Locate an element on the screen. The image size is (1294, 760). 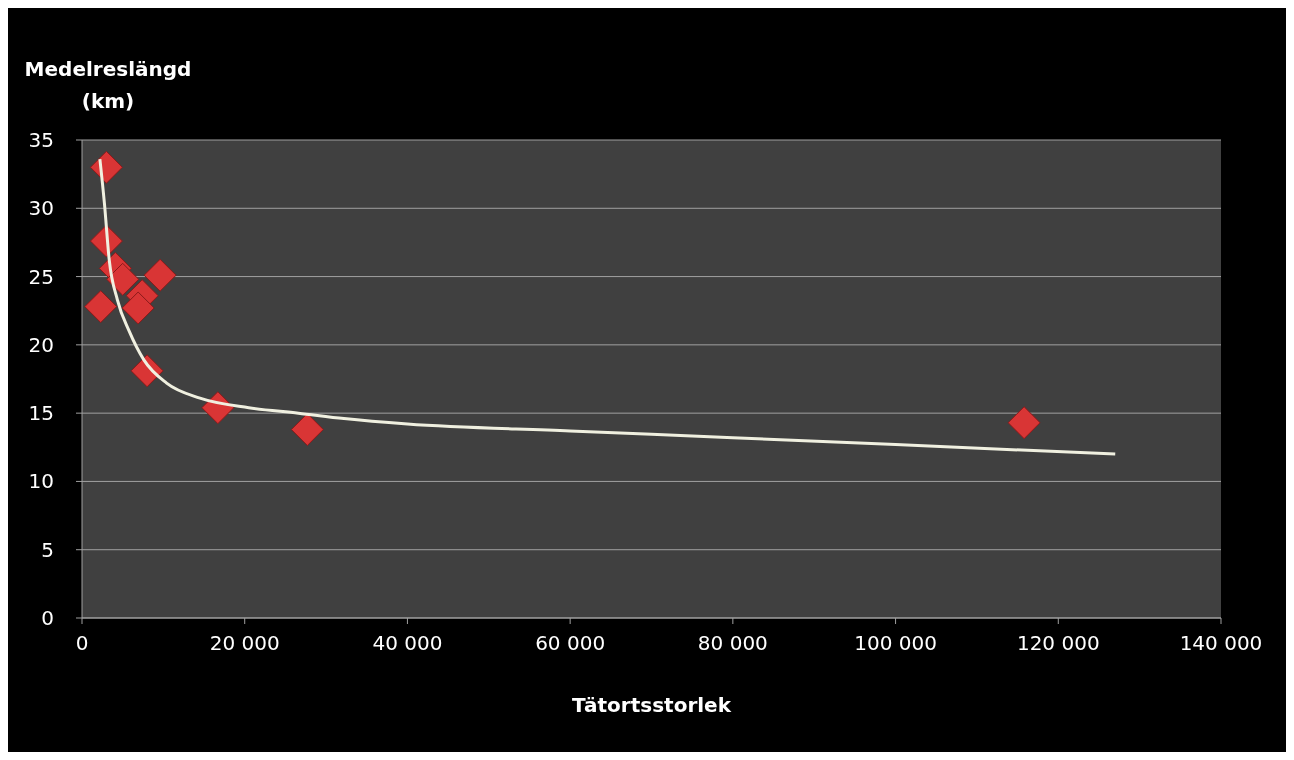
x-tick-label: 120 000 is located at coordinates (1058, 643).